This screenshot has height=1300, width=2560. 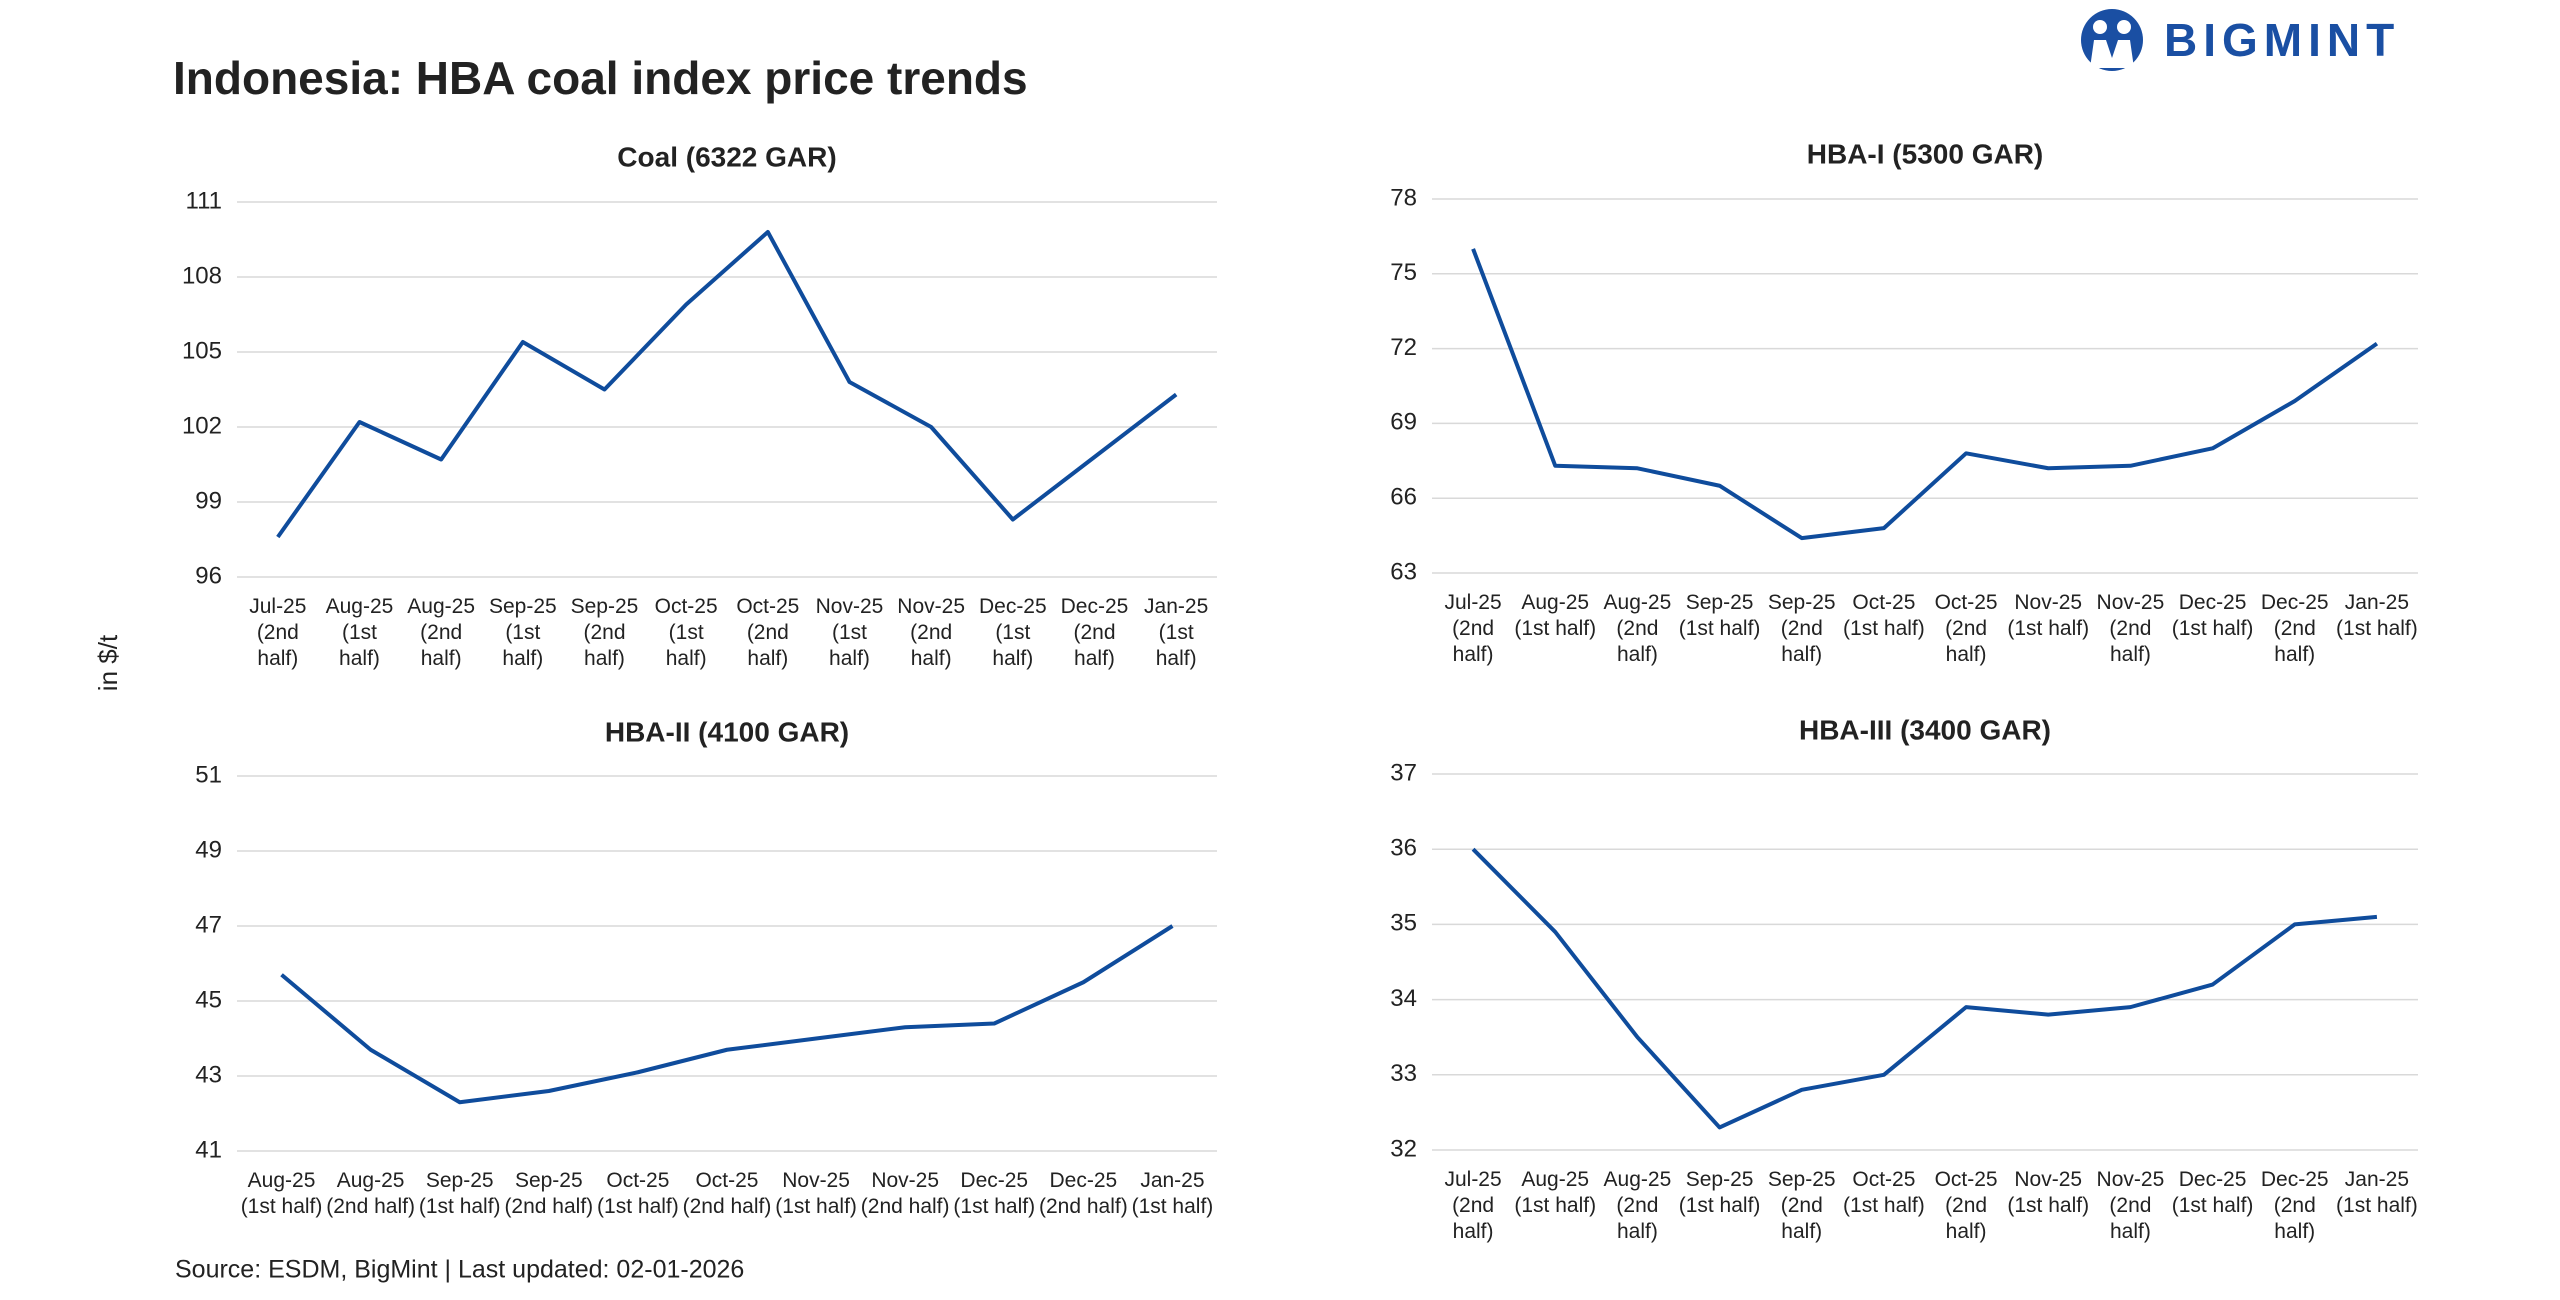 What do you see at coordinates (726, 156) in the screenshot?
I see `chart-title: Coal (6322 GAR)` at bounding box center [726, 156].